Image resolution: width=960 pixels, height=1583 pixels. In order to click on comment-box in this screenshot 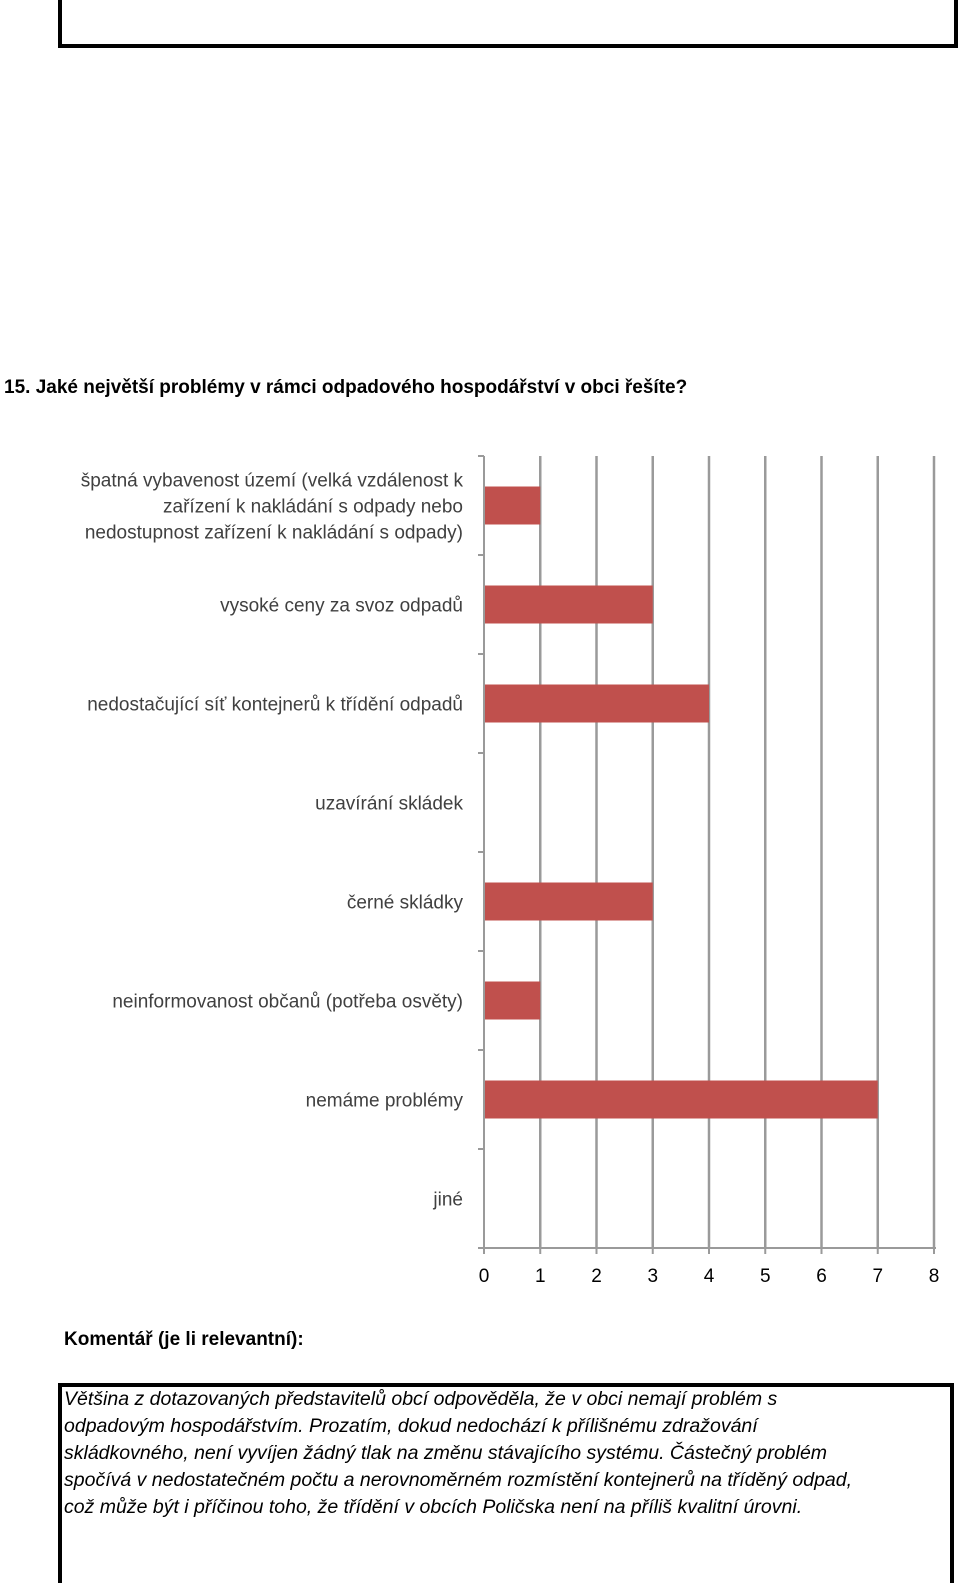, I will do `click(506, 1483)`.